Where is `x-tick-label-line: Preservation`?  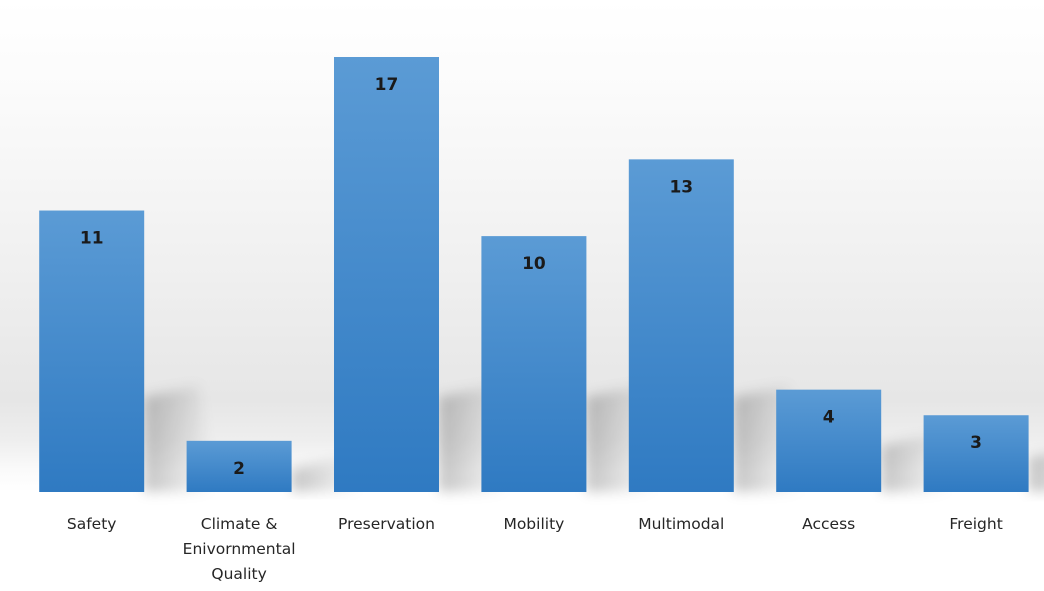 x-tick-label-line: Preservation is located at coordinates (386, 524).